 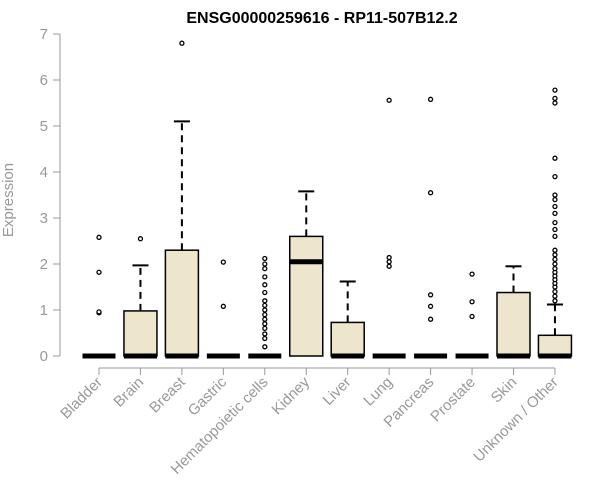 I want to click on y-axis-label: Expression, so click(x=8, y=200).